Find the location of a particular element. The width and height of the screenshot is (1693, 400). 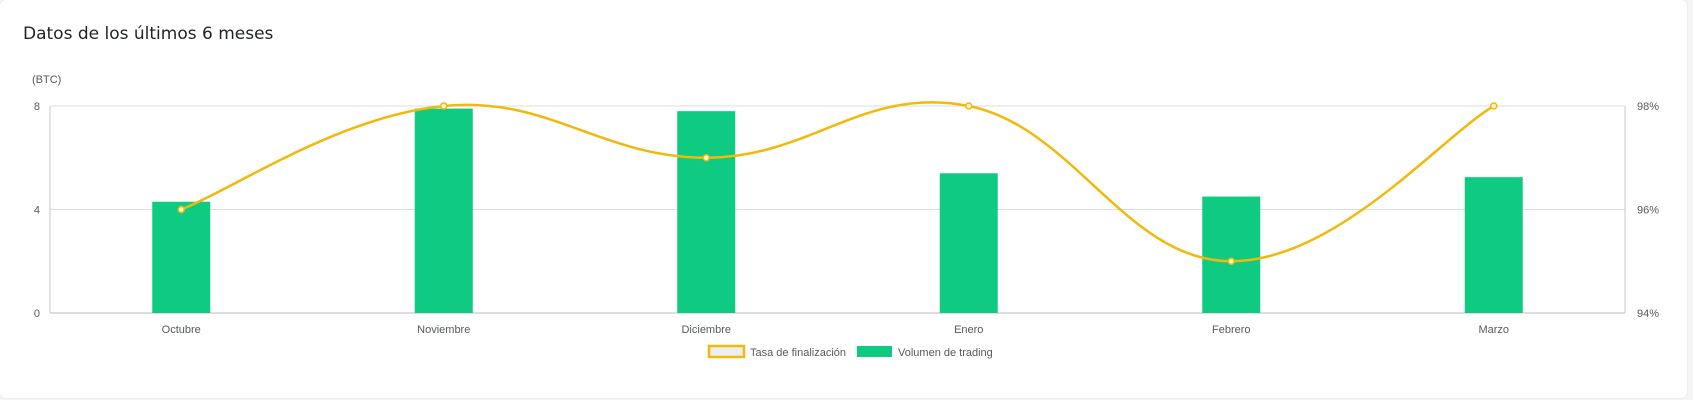

legend-label-volumen: Volumen de trading is located at coordinates (945, 353).